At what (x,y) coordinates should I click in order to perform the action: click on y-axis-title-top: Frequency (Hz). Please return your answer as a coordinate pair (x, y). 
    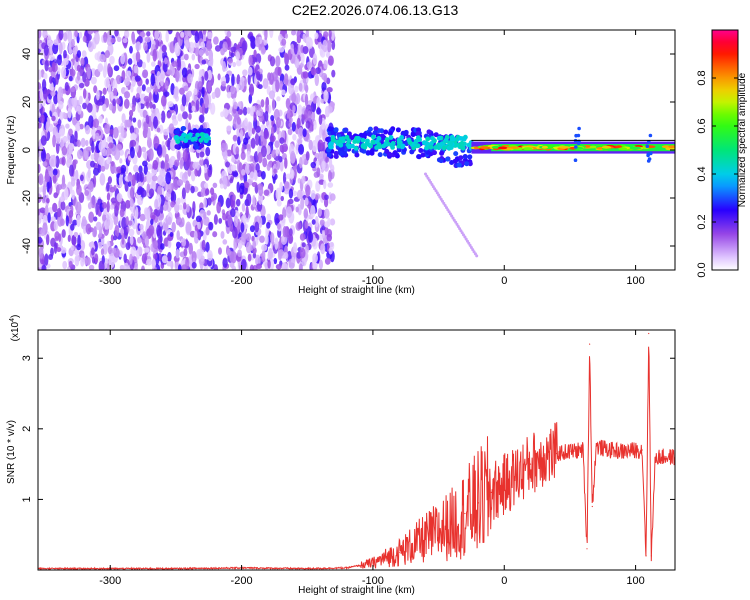
    Looking at the image, I should click on (11, 150).